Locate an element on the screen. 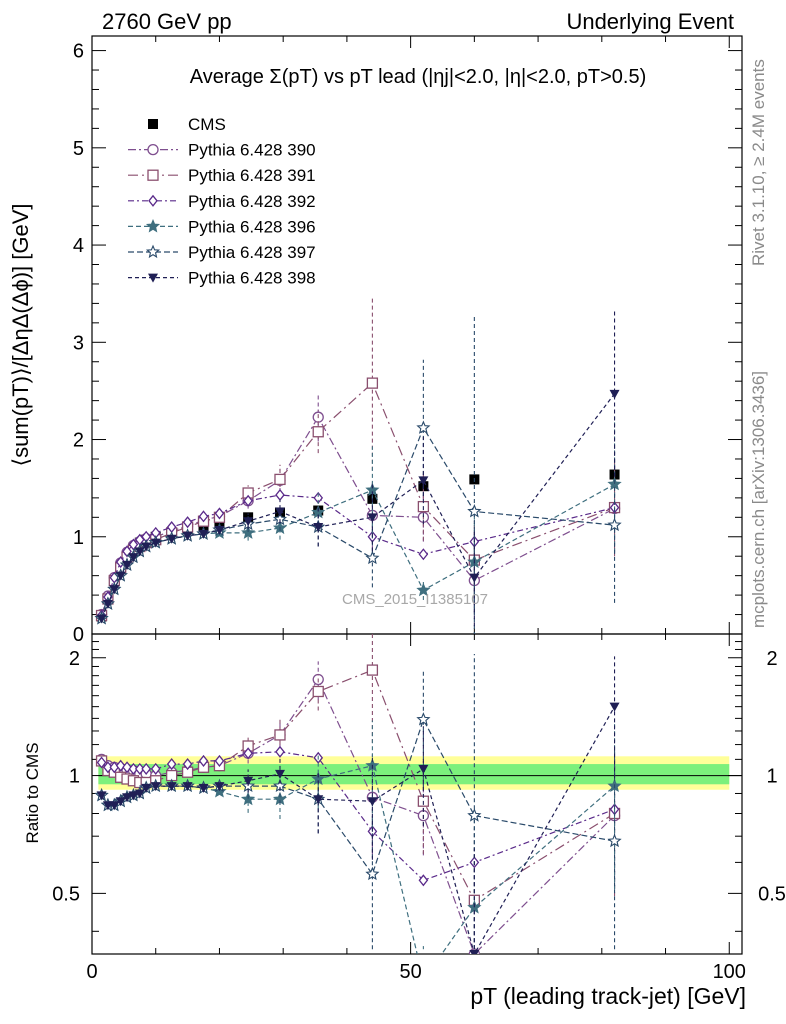 This screenshot has height=1024, width=786. legend-label: Pythia 6.428 392 is located at coordinates (252, 201).